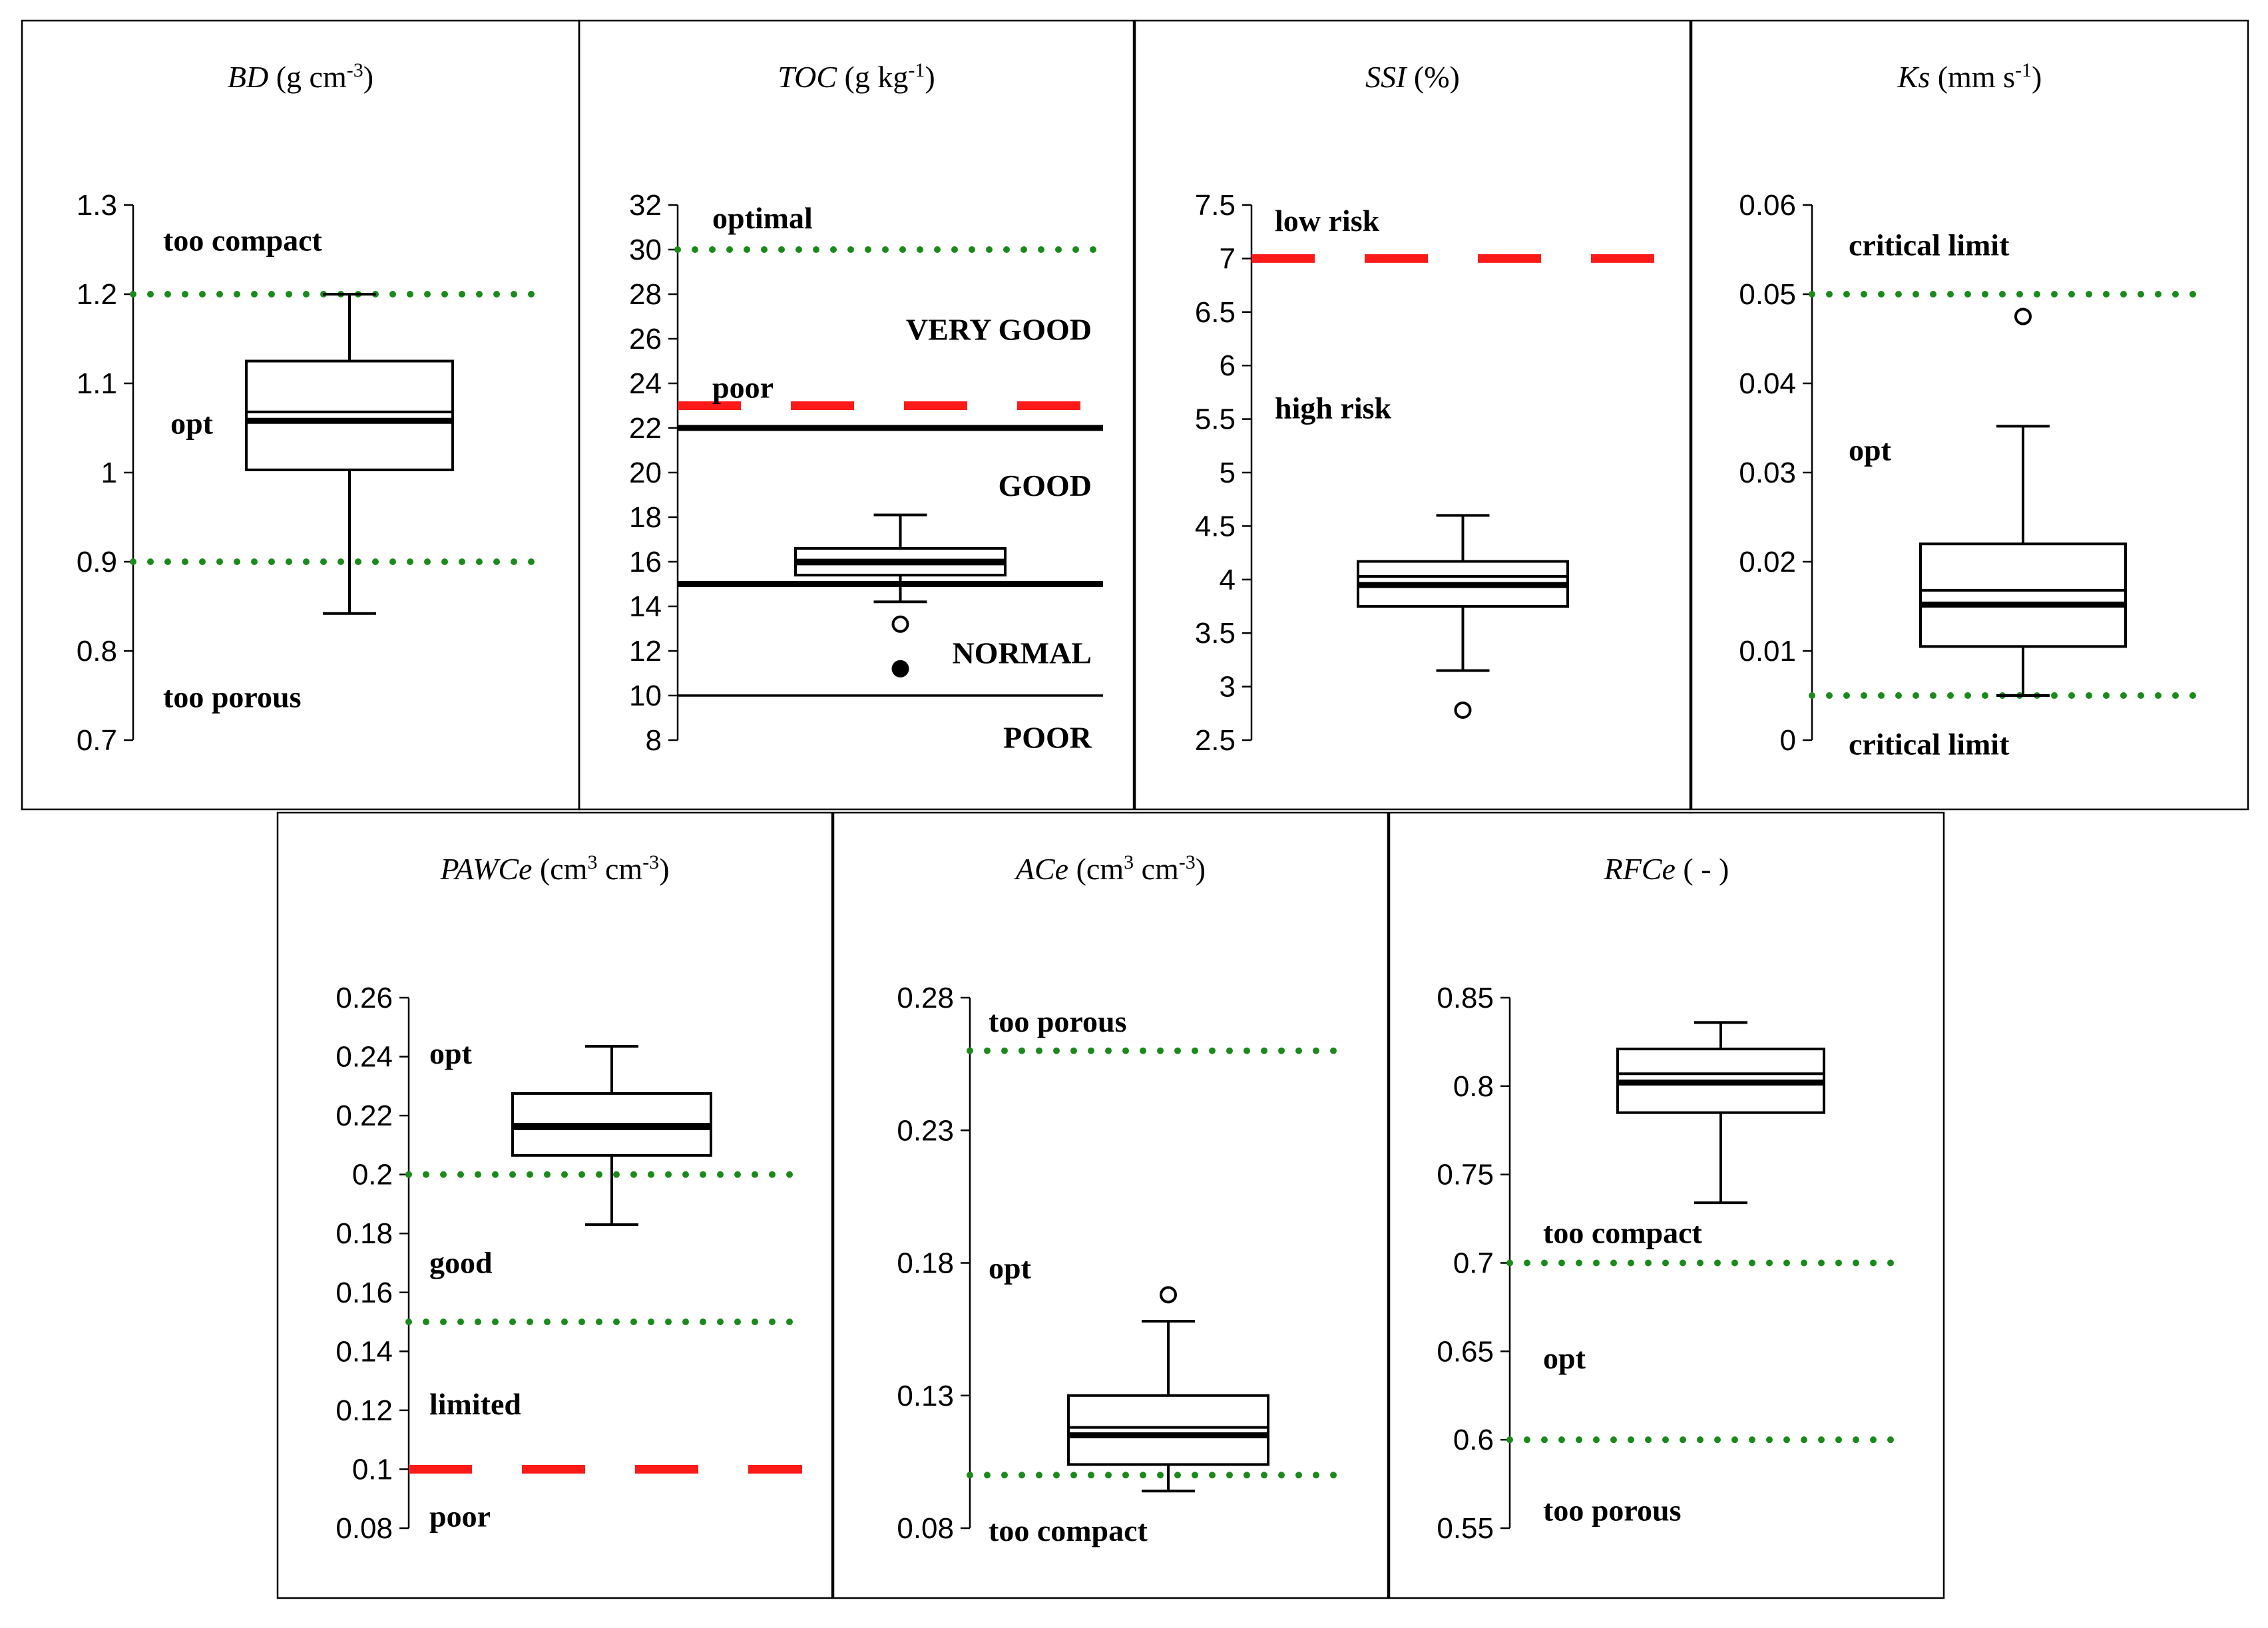  I want to click on y-tick-label: 6.5, so click(1215, 312).